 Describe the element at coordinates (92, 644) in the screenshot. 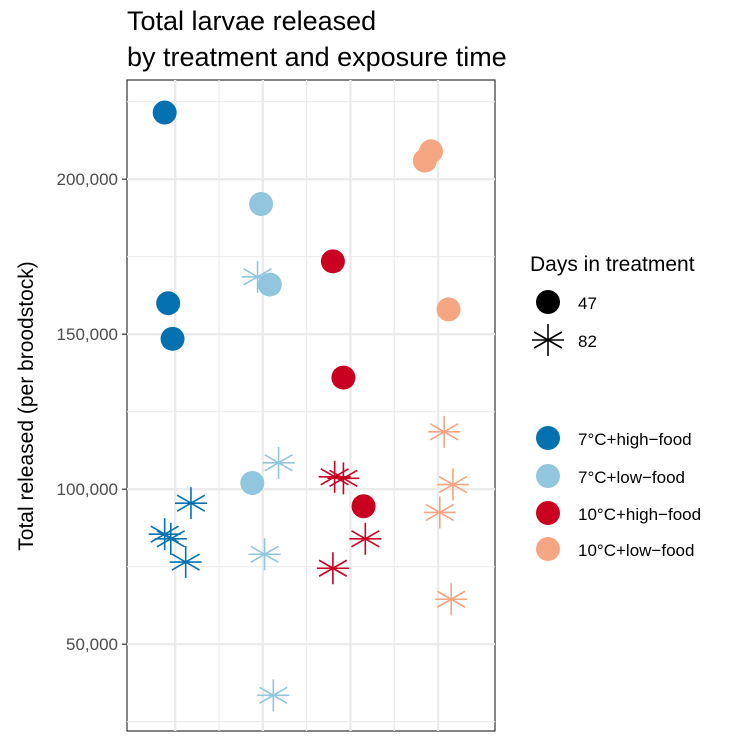

I see `y-tick-label: 50,000` at that location.